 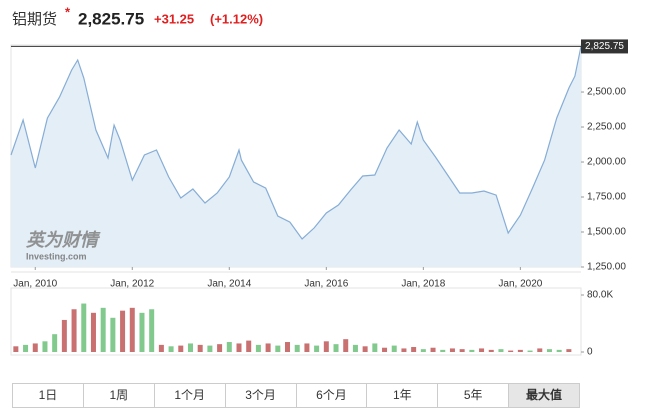 I want to click on range-button: 1周, so click(x=119, y=395).